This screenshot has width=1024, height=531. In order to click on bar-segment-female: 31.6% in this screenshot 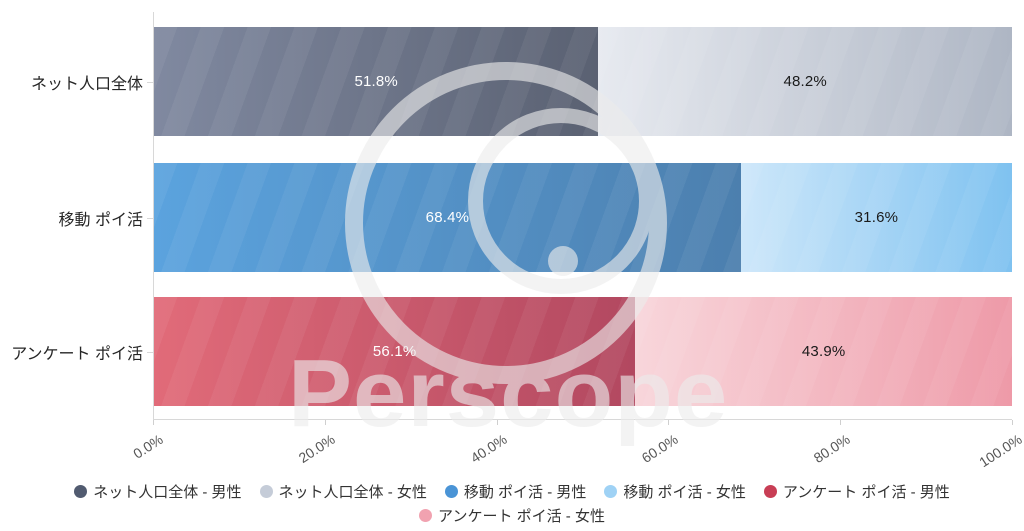, I will do `click(876, 217)`.